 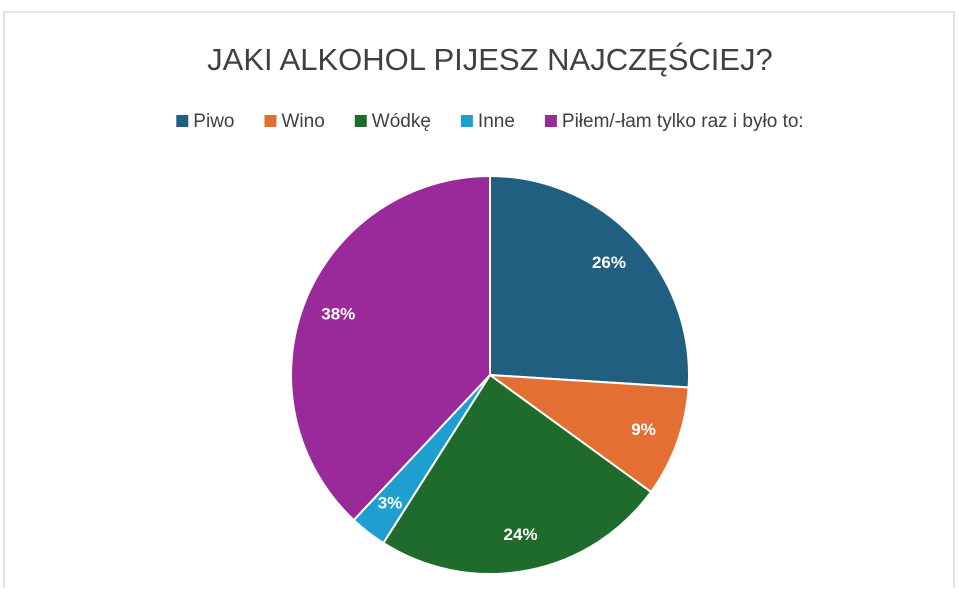 I want to click on data-label: 26%, so click(x=609, y=262).